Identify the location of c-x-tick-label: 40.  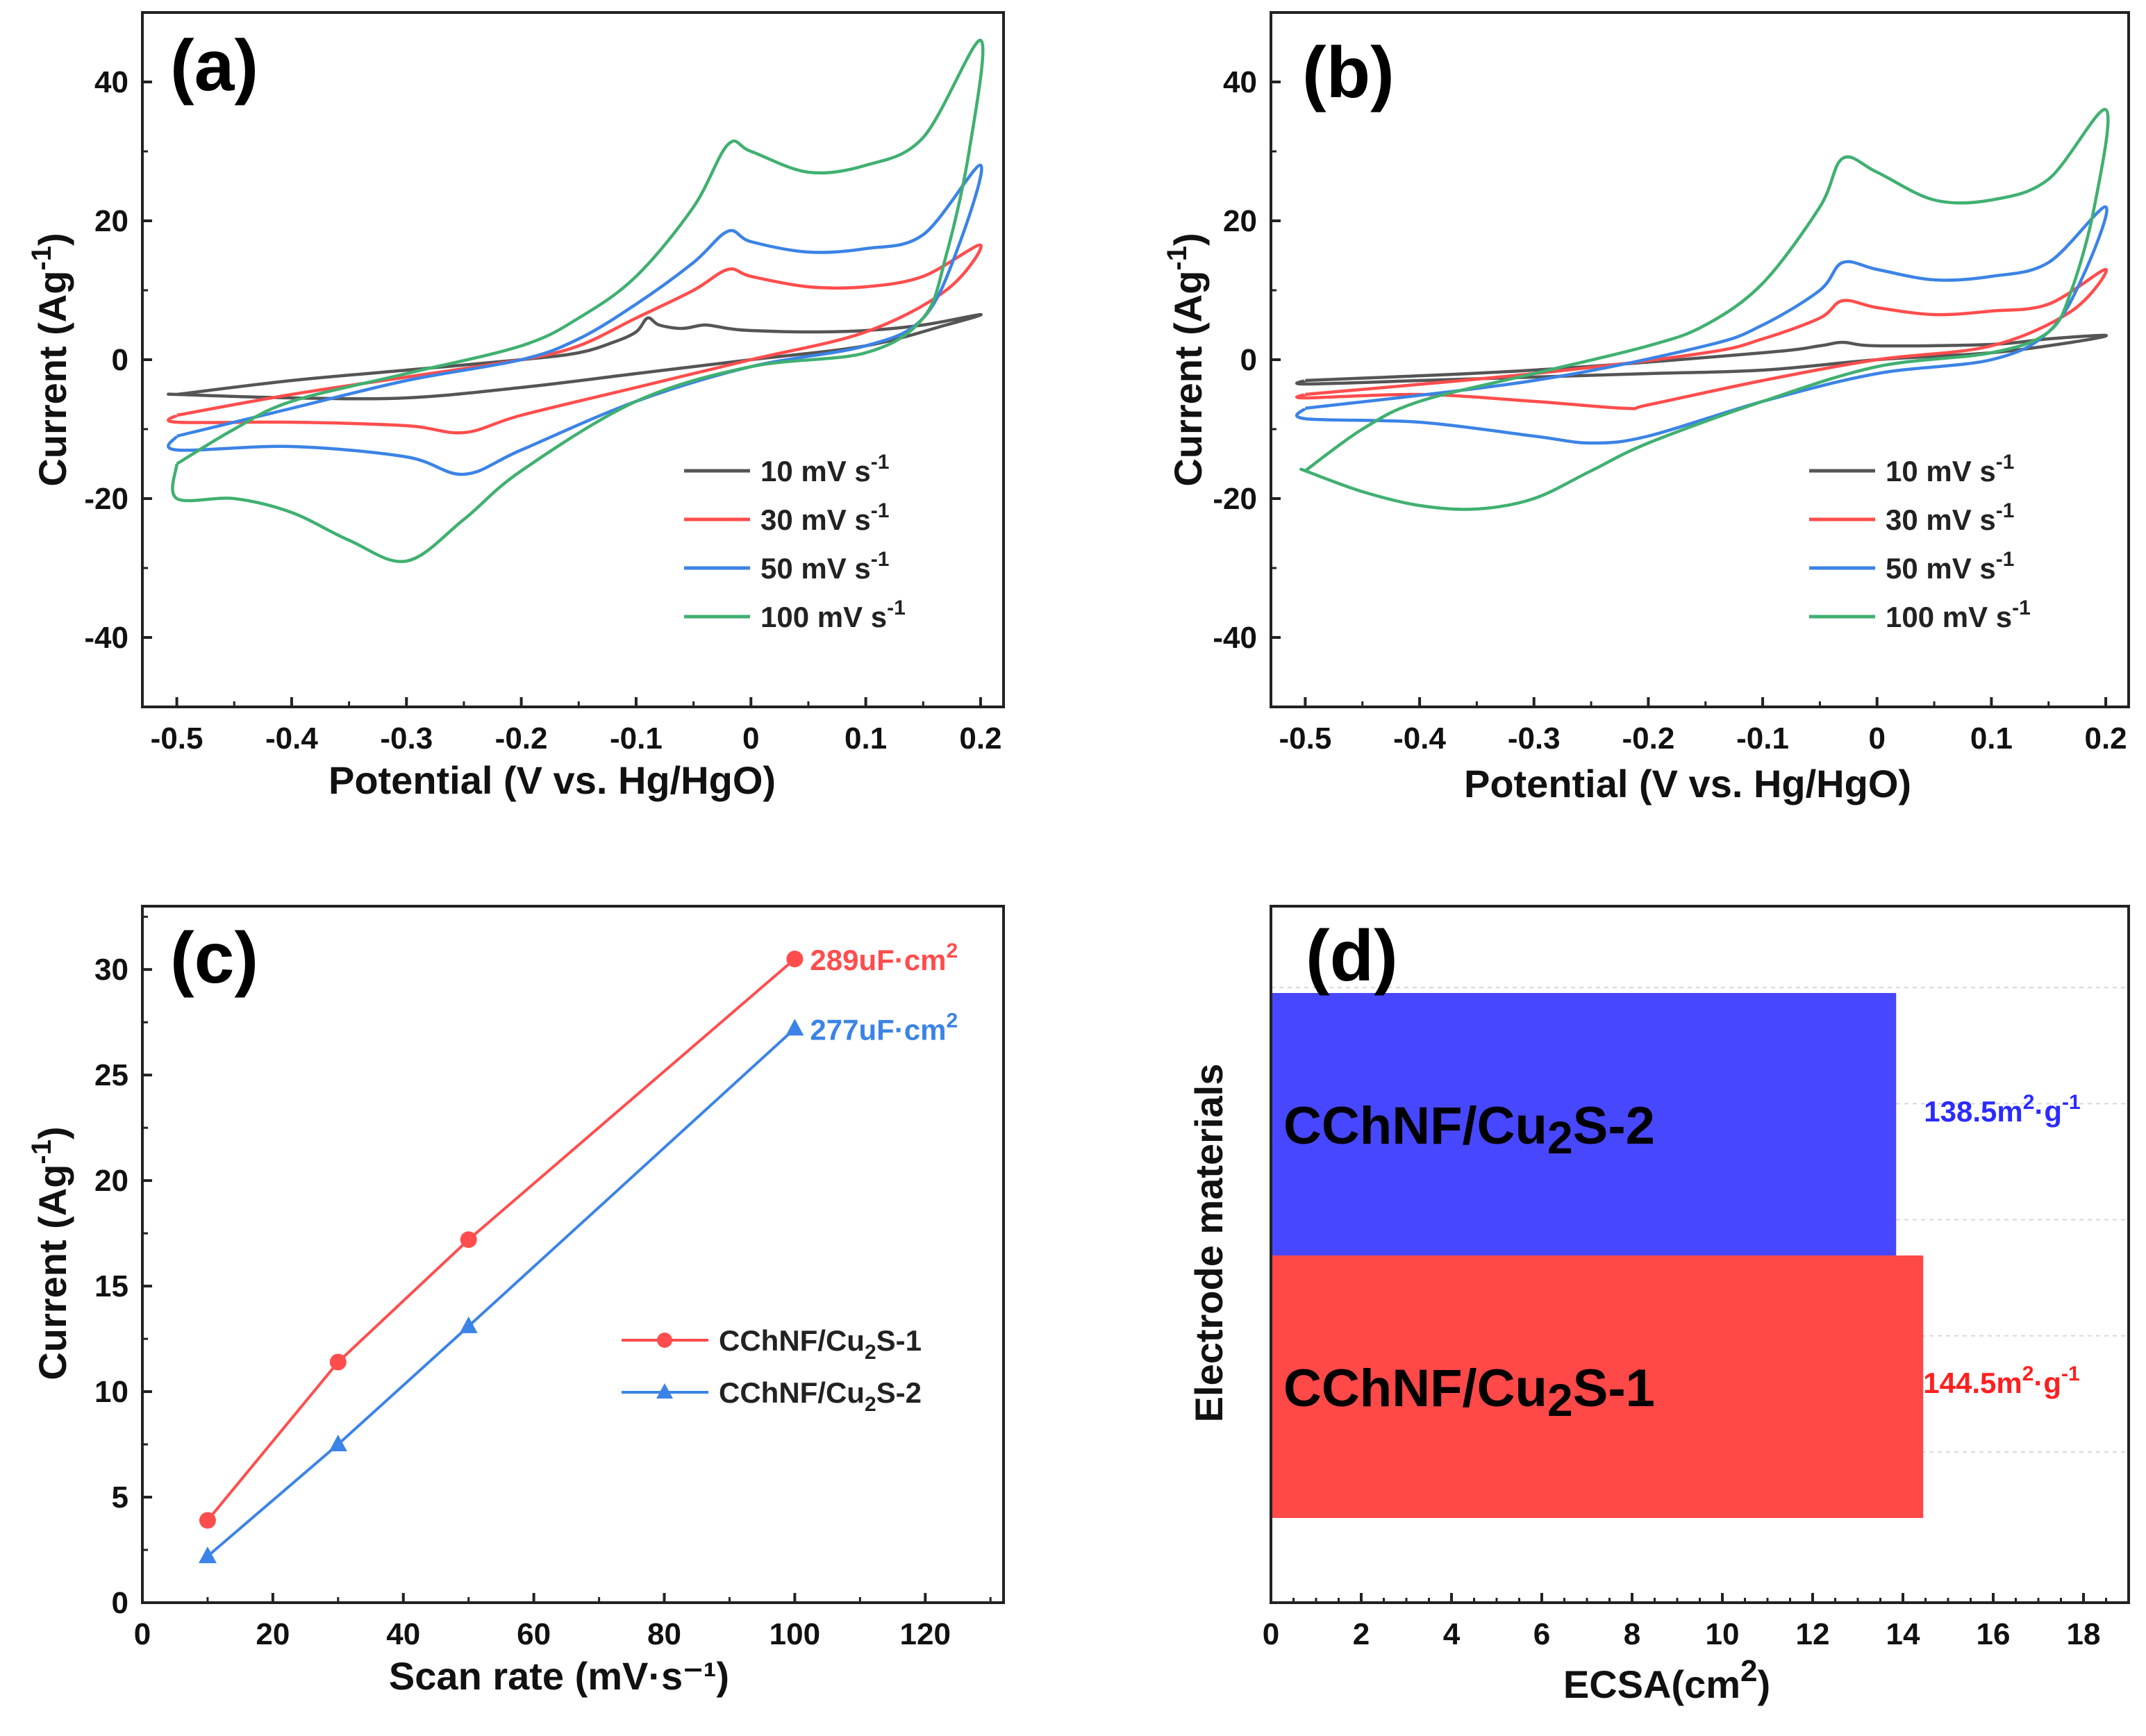
(403, 1634).